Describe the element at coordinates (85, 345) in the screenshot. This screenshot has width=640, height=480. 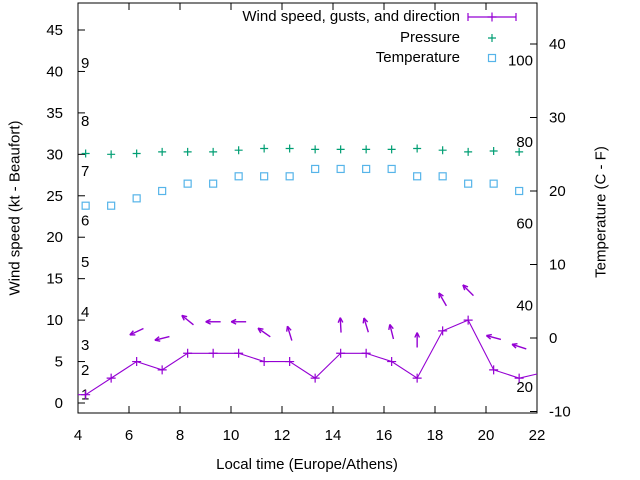
I see `beaufort-label: 3` at that location.